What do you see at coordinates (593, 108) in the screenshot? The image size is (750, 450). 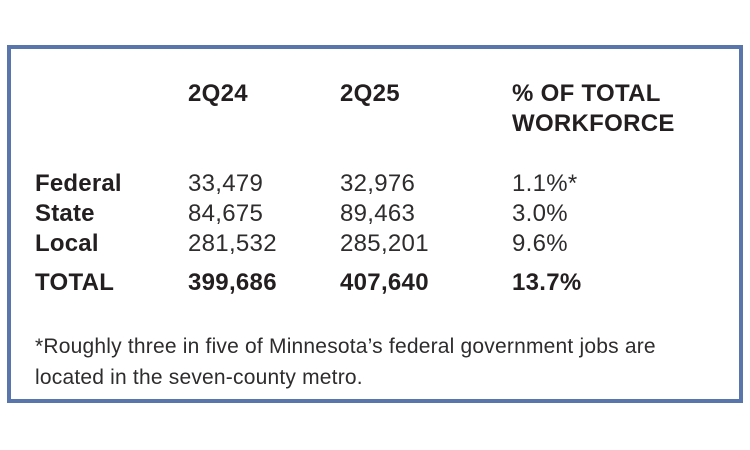 I see `header-cell-pct-of-total-workforce: % OF TOTAL WORKFORCE` at bounding box center [593, 108].